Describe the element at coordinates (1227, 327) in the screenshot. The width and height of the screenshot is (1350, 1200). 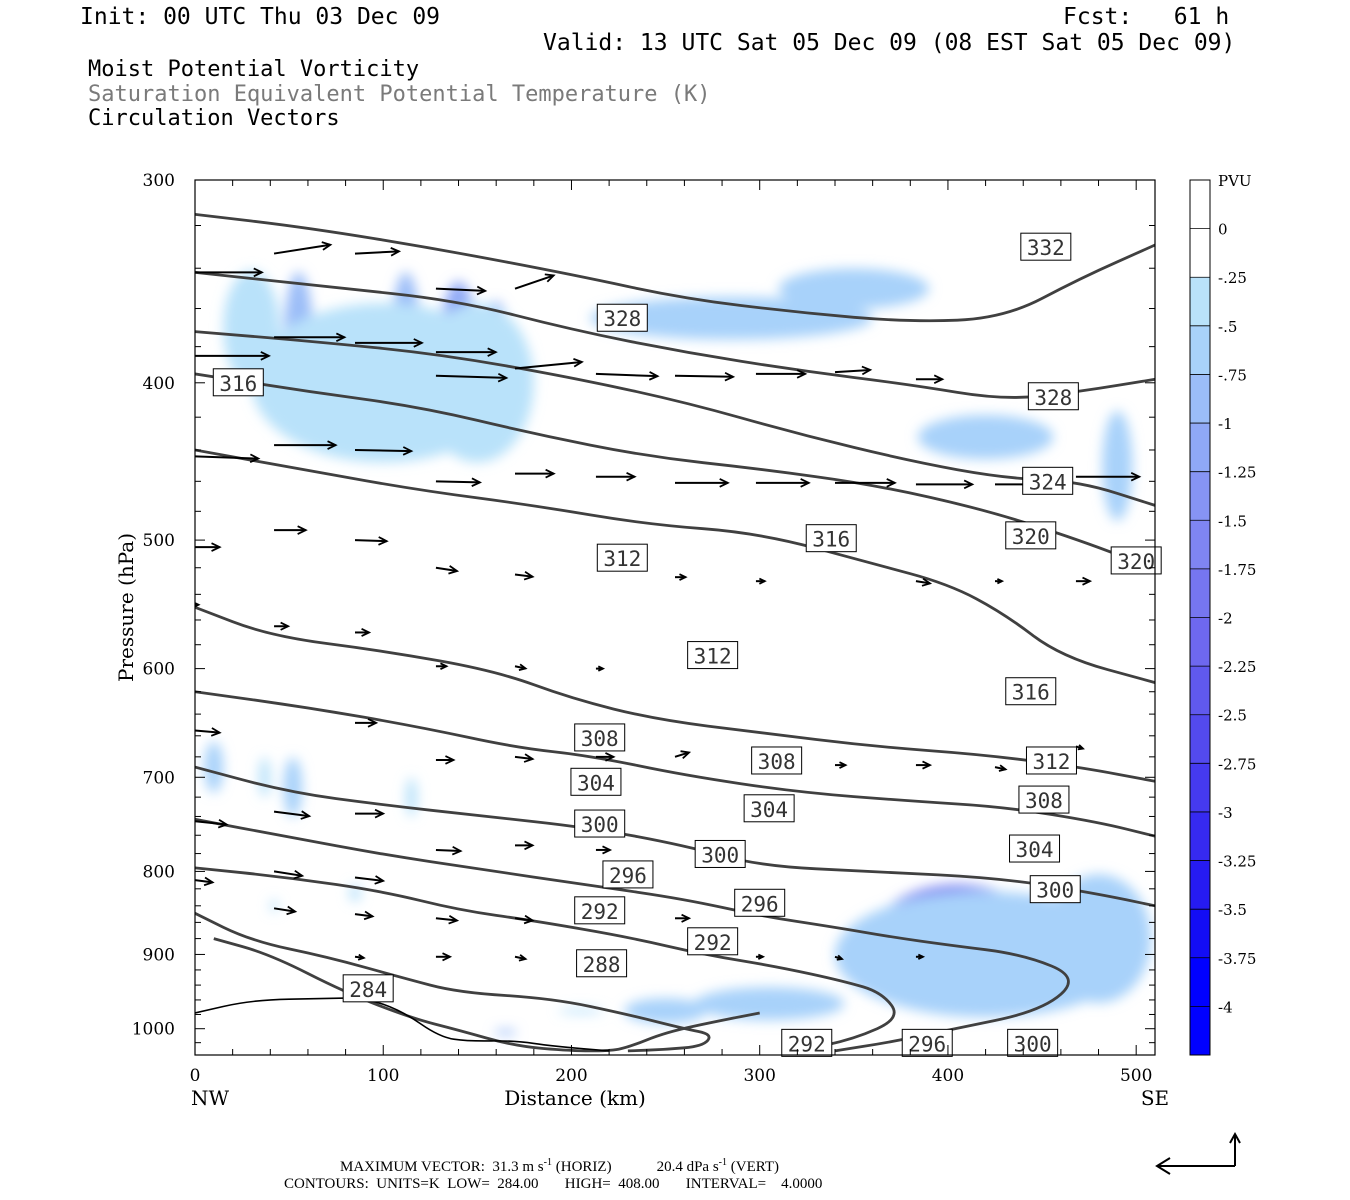
I see `colorbar-label: -.5` at that location.